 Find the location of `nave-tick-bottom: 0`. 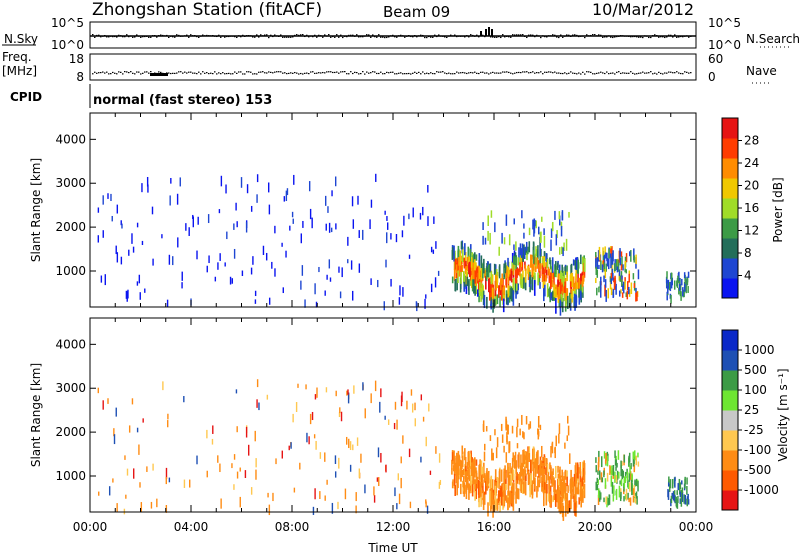

nave-tick-bottom: 0 is located at coordinates (712, 77).